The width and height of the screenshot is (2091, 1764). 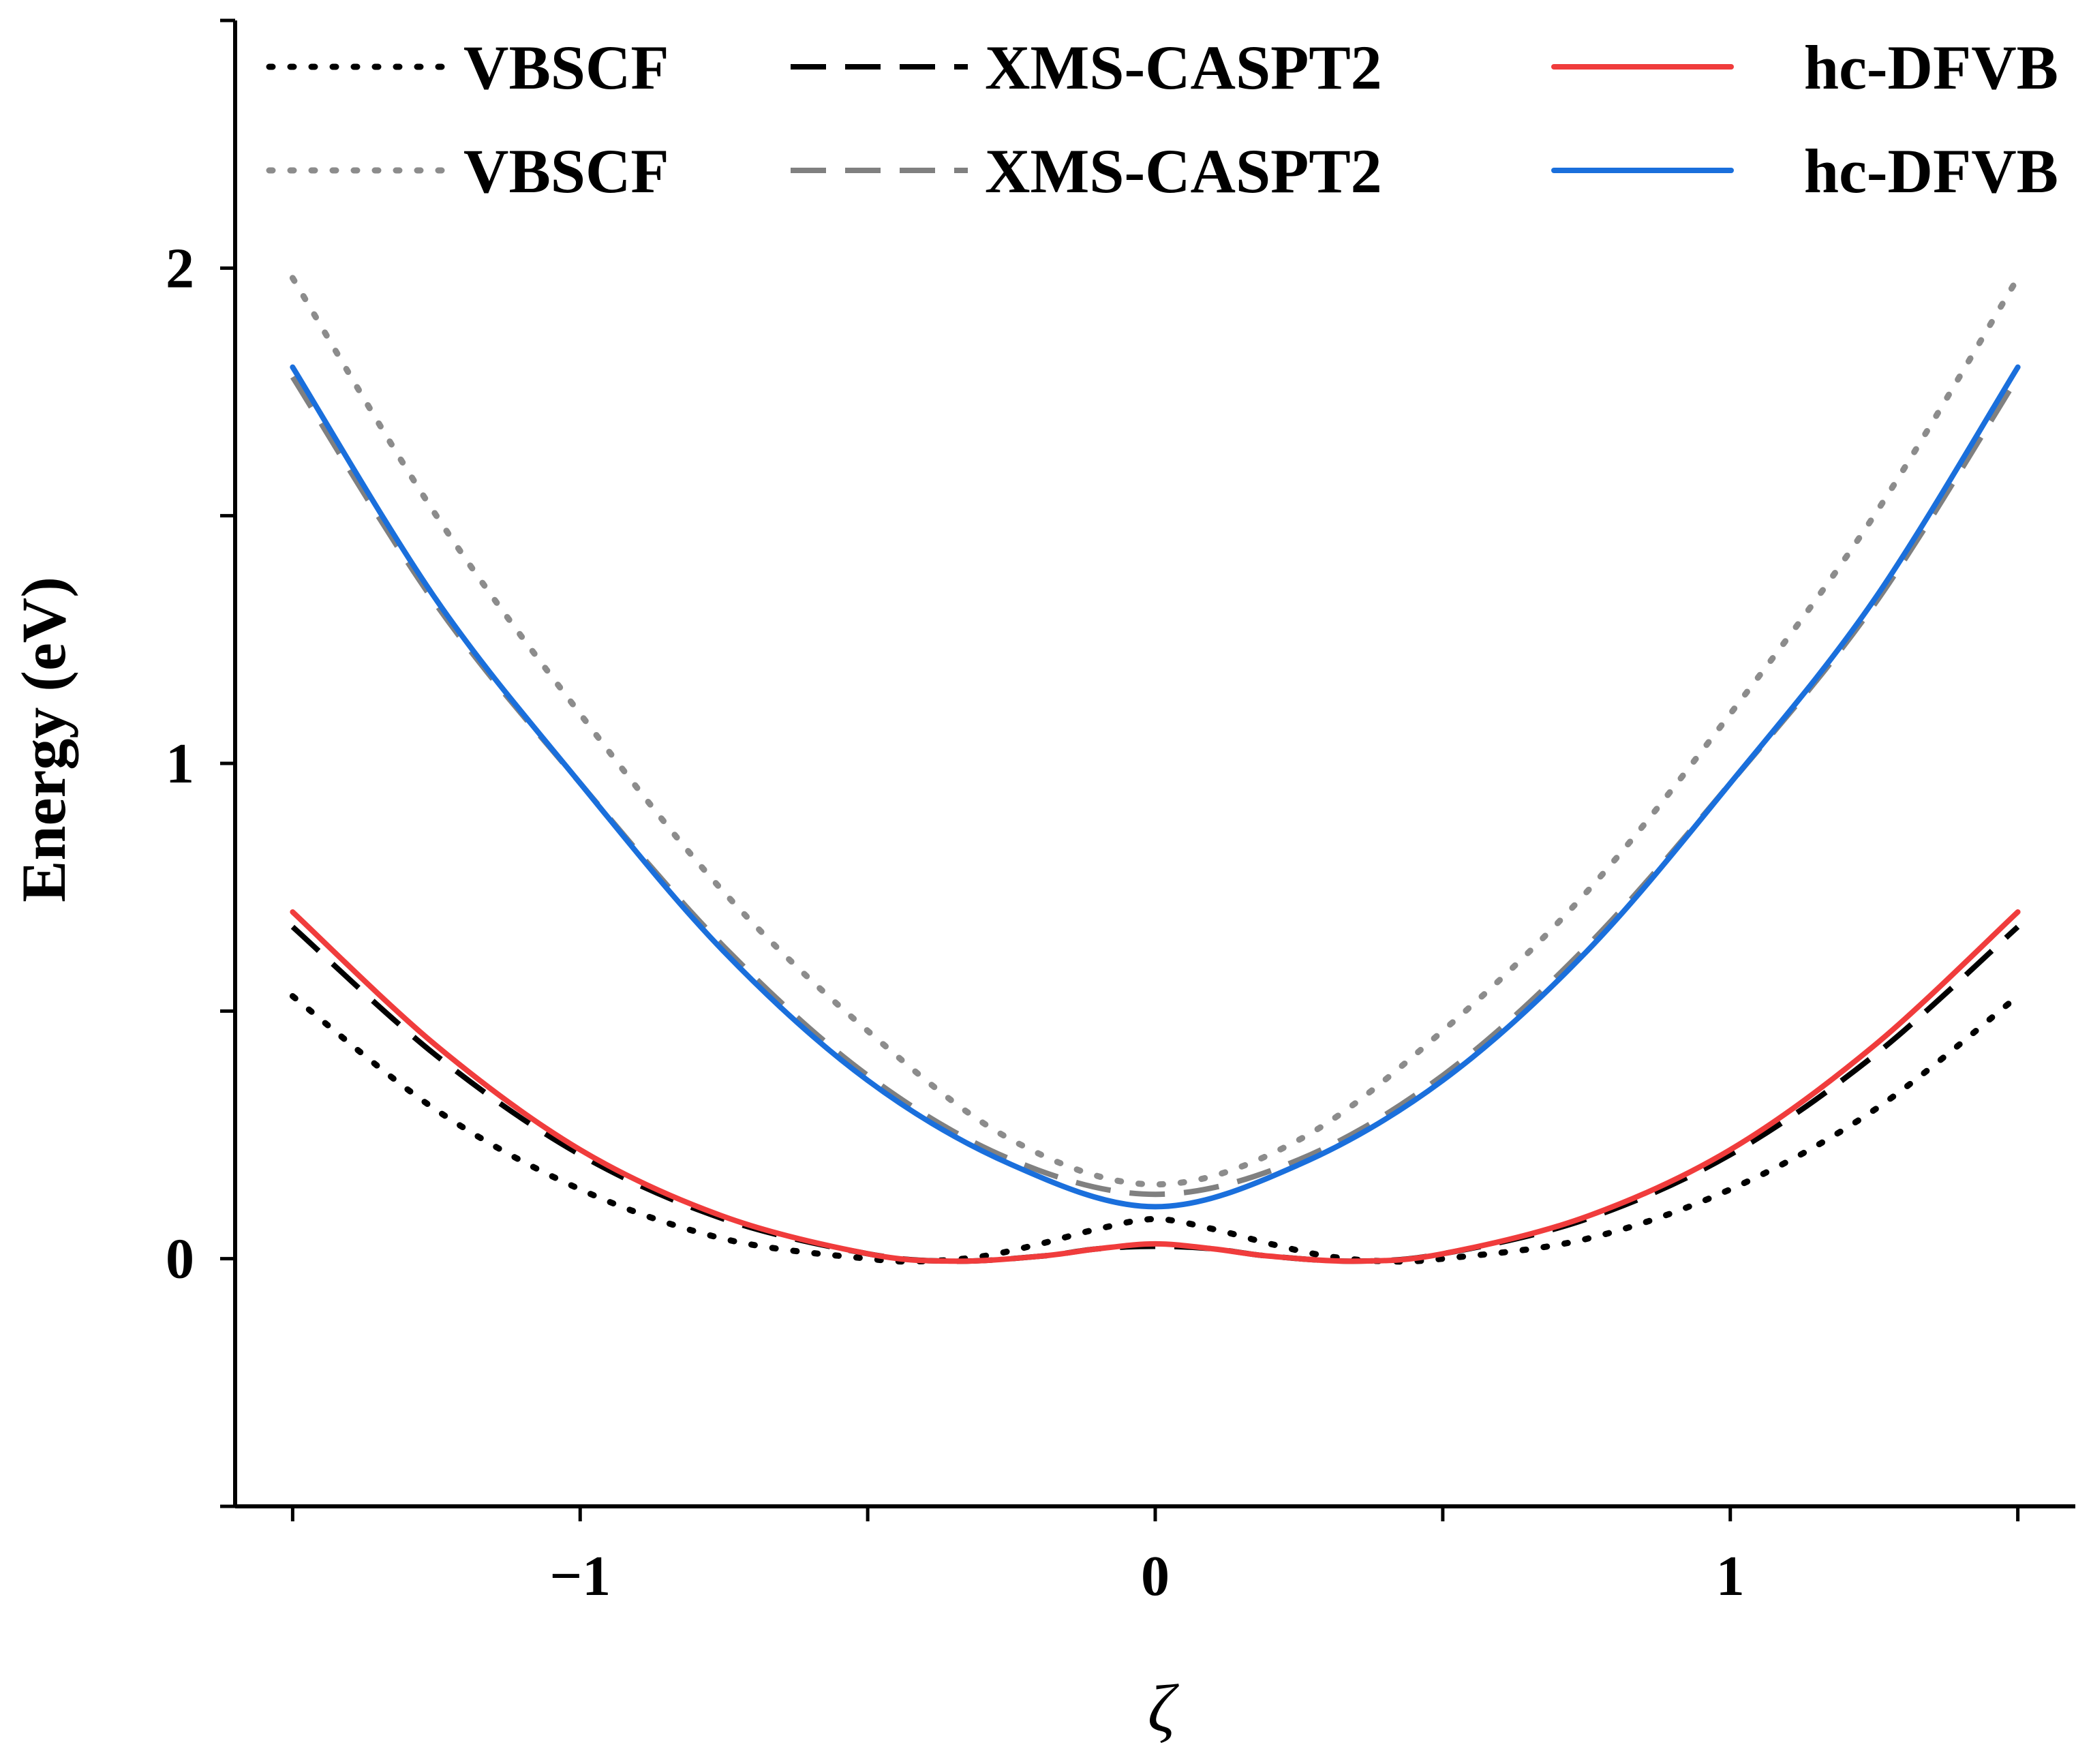 What do you see at coordinates (1183, 171) in the screenshot?
I see `legend-label-xms-caspt2-excited: XMS-CASPT2` at bounding box center [1183, 171].